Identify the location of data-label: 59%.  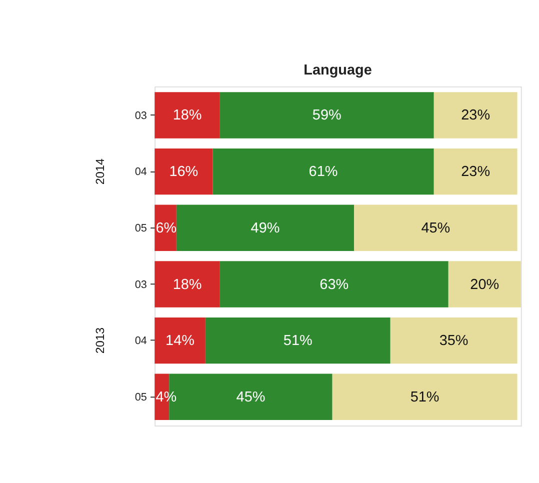
(327, 116).